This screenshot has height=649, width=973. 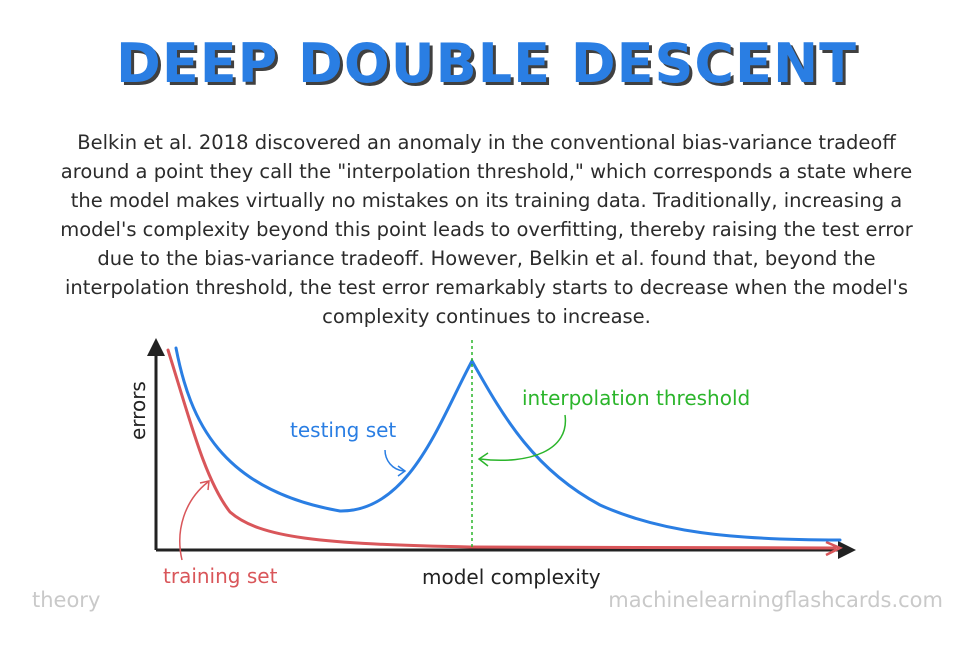 What do you see at coordinates (486, 63) in the screenshot?
I see `page-title: DEEP DOUBLE DESCENT` at bounding box center [486, 63].